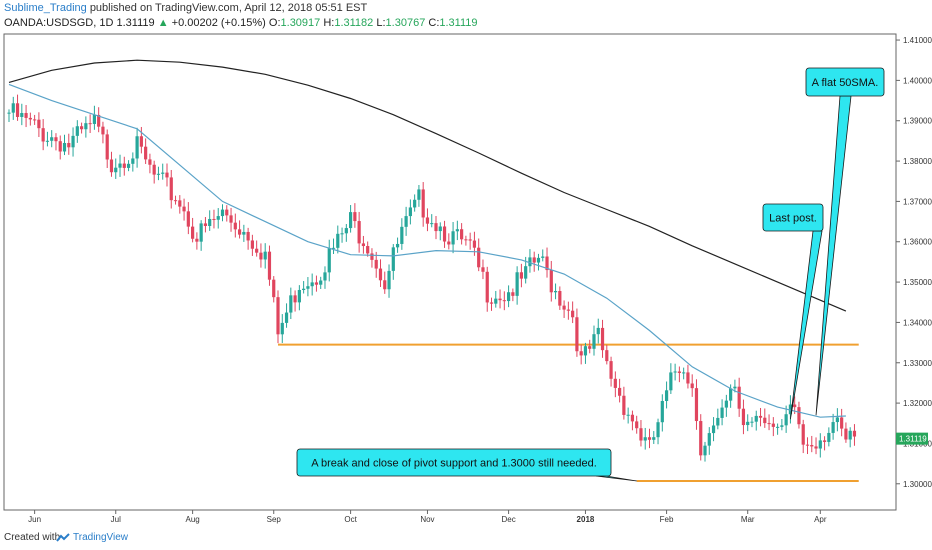 This screenshot has width=932, height=550. I want to click on created-with-label: Created with, so click(32, 537).